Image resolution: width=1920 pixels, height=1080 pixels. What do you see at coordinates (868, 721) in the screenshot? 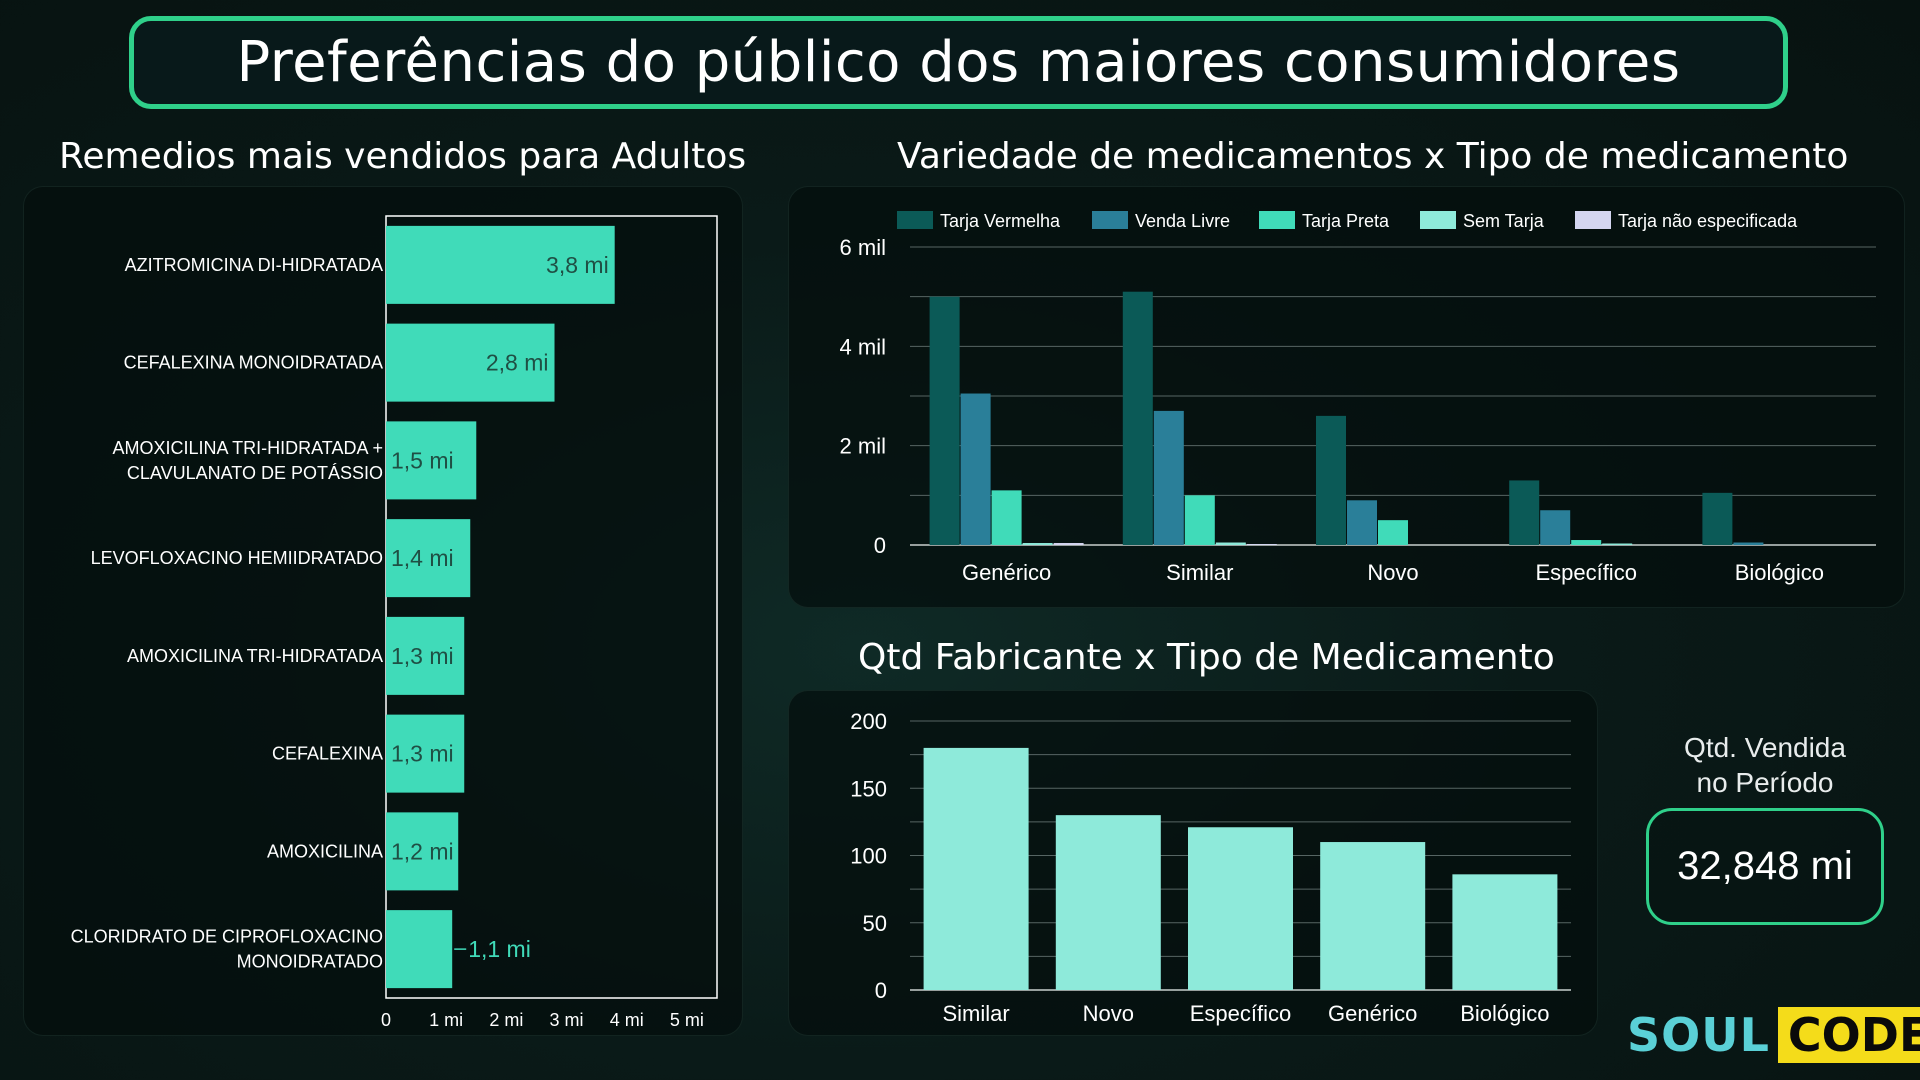
I see `chart3-y-tick-label: 200` at bounding box center [868, 721].